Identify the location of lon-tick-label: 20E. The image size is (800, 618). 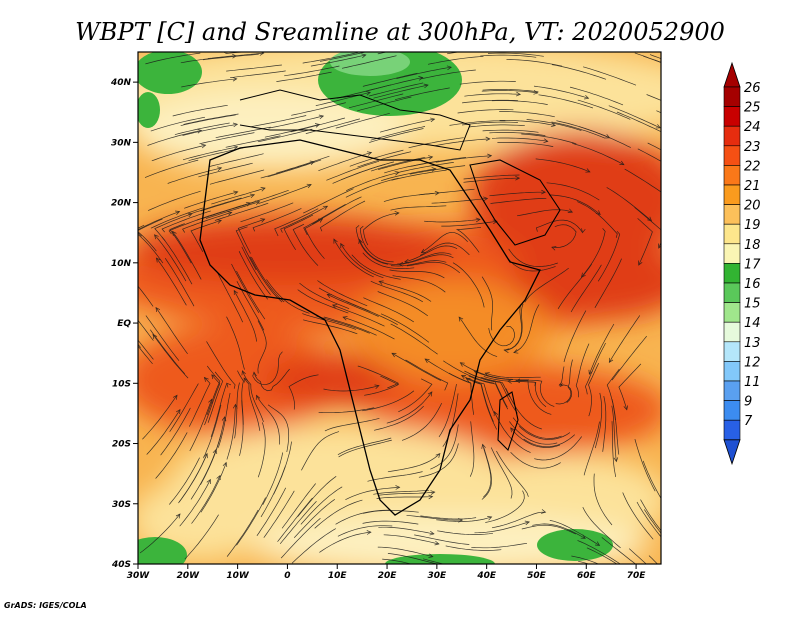
(388, 576).